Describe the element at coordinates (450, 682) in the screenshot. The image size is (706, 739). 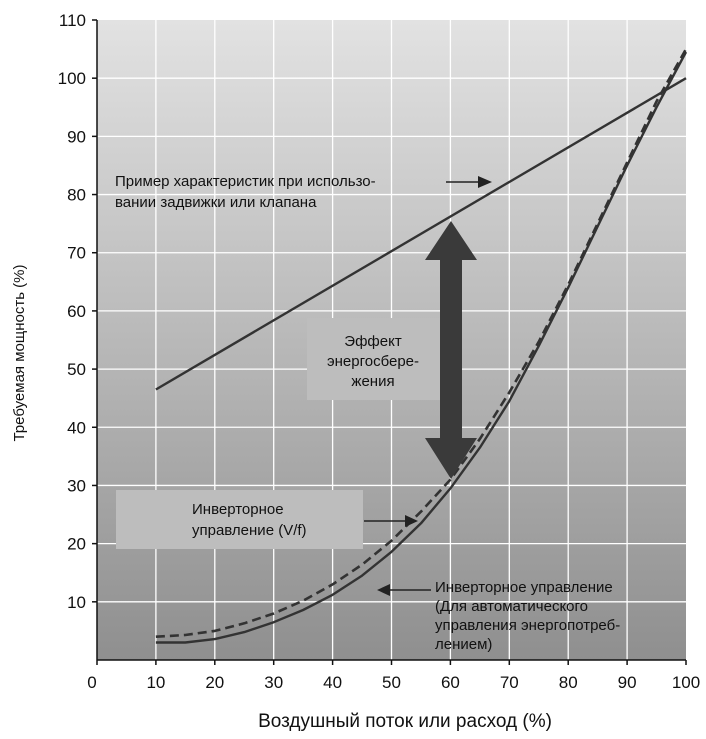
I see `x-tick-label: 60` at that location.